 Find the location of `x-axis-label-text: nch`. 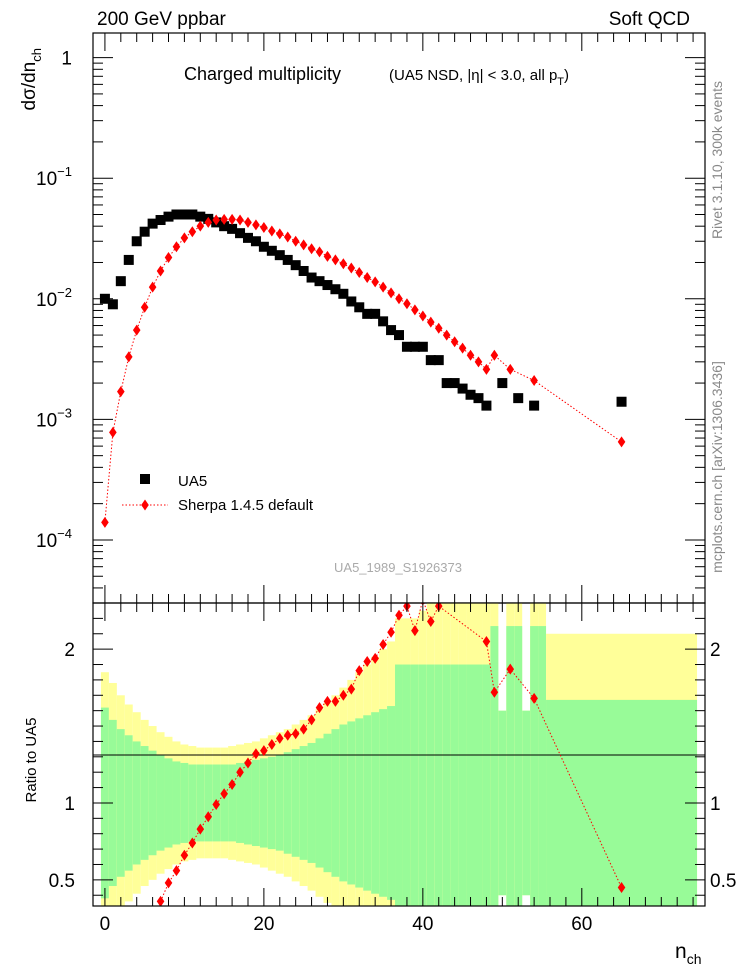

x-axis-label-text: nch is located at coordinates (688, 953).